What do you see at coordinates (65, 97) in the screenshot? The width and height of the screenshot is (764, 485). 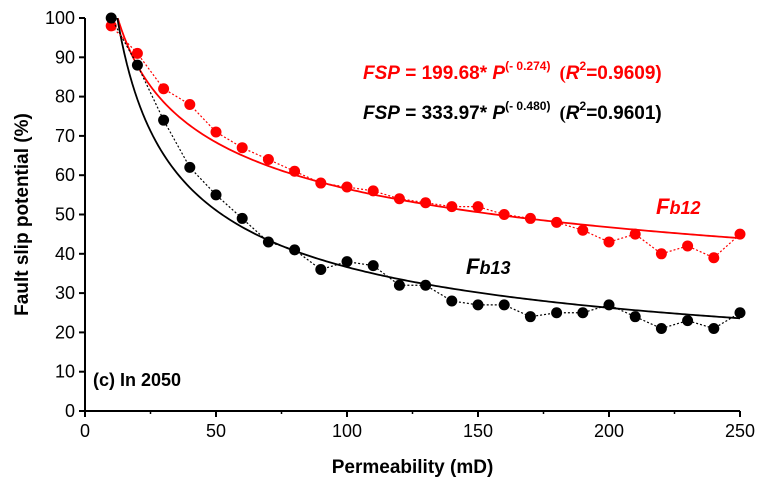 I see `y-tick-label: 80` at bounding box center [65, 97].